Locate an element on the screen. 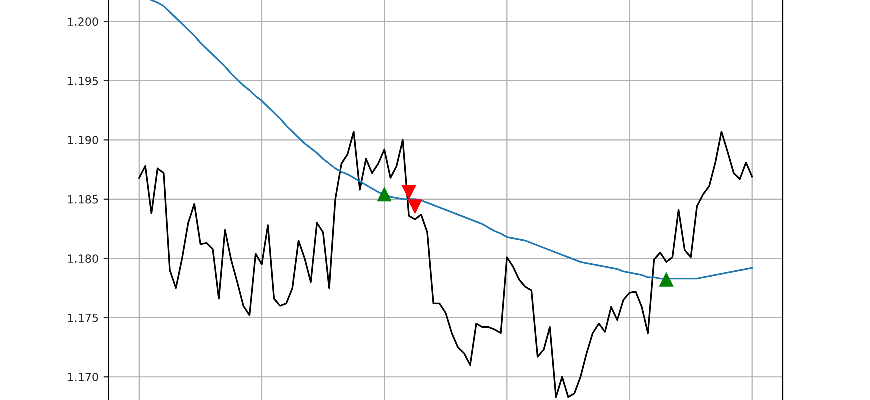 The height and width of the screenshot is (400, 870). y-tick-label: 1.170 is located at coordinates (83, 377).